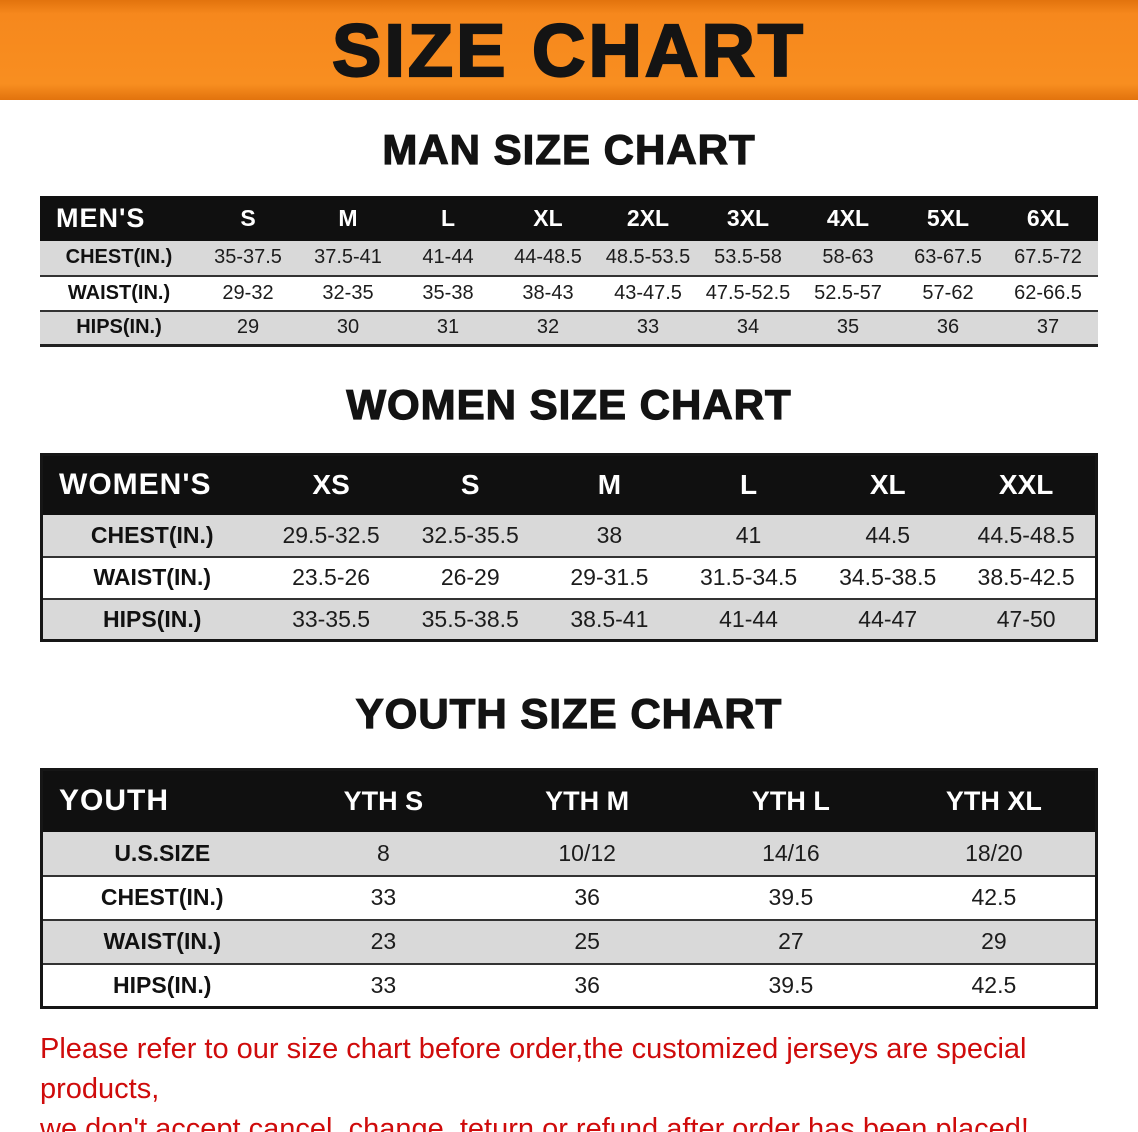 This screenshot has width=1138, height=1132. What do you see at coordinates (994, 852) in the screenshot?
I see `table-cell: 18/20` at bounding box center [994, 852].